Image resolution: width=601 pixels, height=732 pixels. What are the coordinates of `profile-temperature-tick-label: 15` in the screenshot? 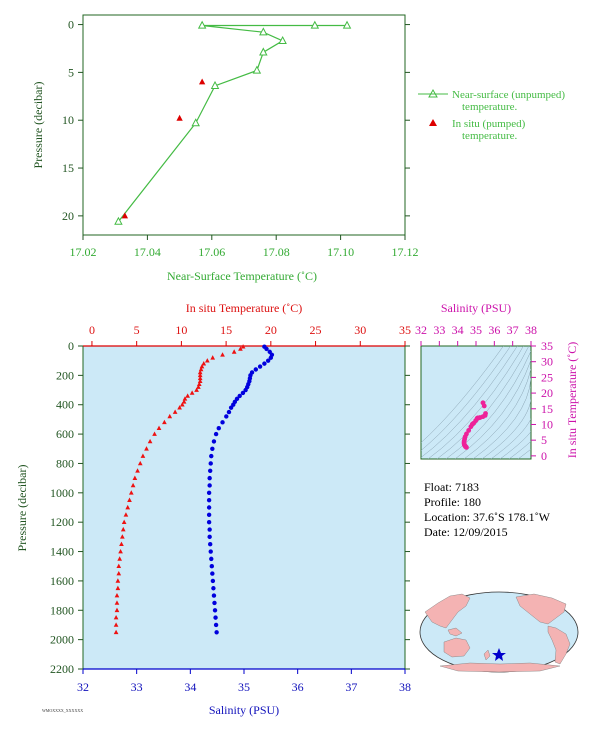 It's located at (226, 330).